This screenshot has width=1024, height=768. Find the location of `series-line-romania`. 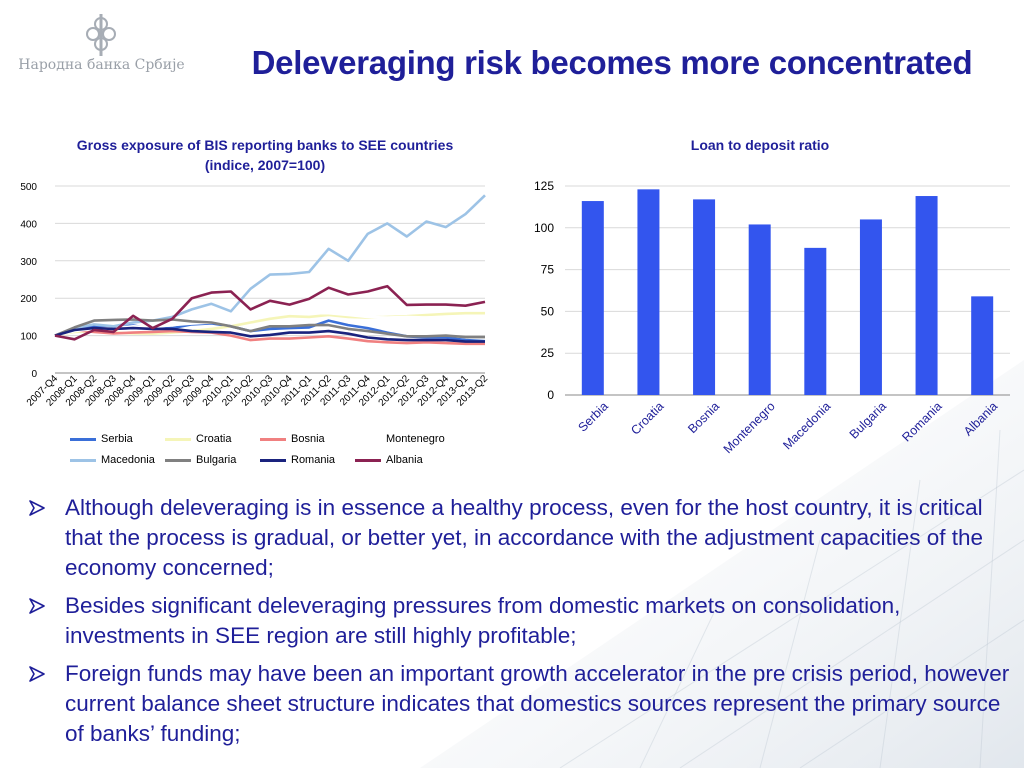

series-line-romania is located at coordinates (269, 334).